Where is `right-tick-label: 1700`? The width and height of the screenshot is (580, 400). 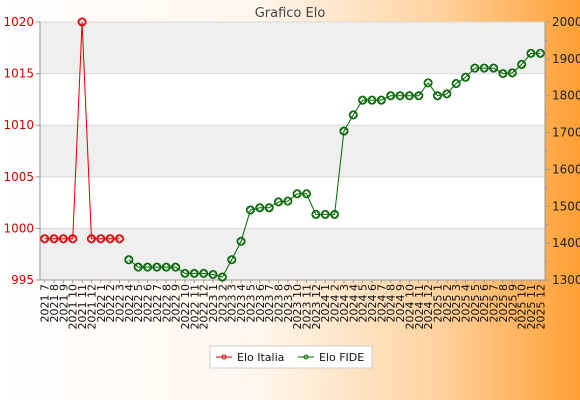 right-tick-label: 1700 is located at coordinates (566, 133).